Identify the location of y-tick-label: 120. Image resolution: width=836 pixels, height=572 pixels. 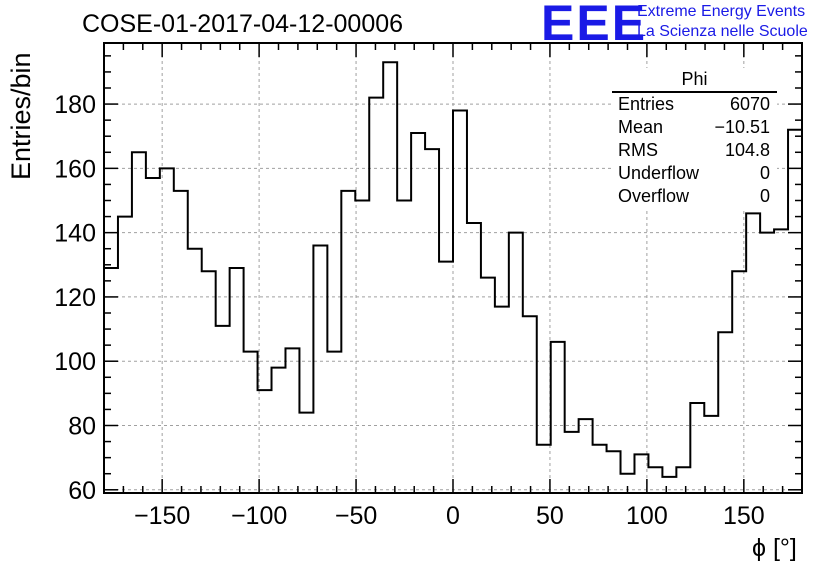
(75, 298).